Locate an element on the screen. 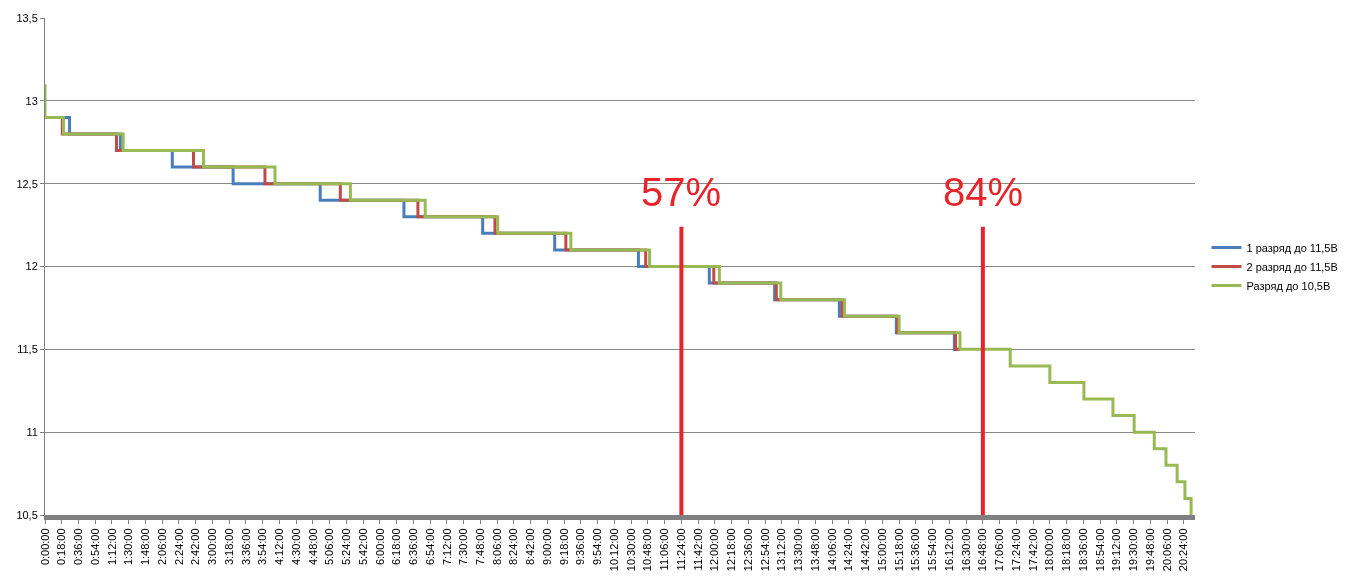  x-tick-label: 6:36:00 is located at coordinates (413, 547).